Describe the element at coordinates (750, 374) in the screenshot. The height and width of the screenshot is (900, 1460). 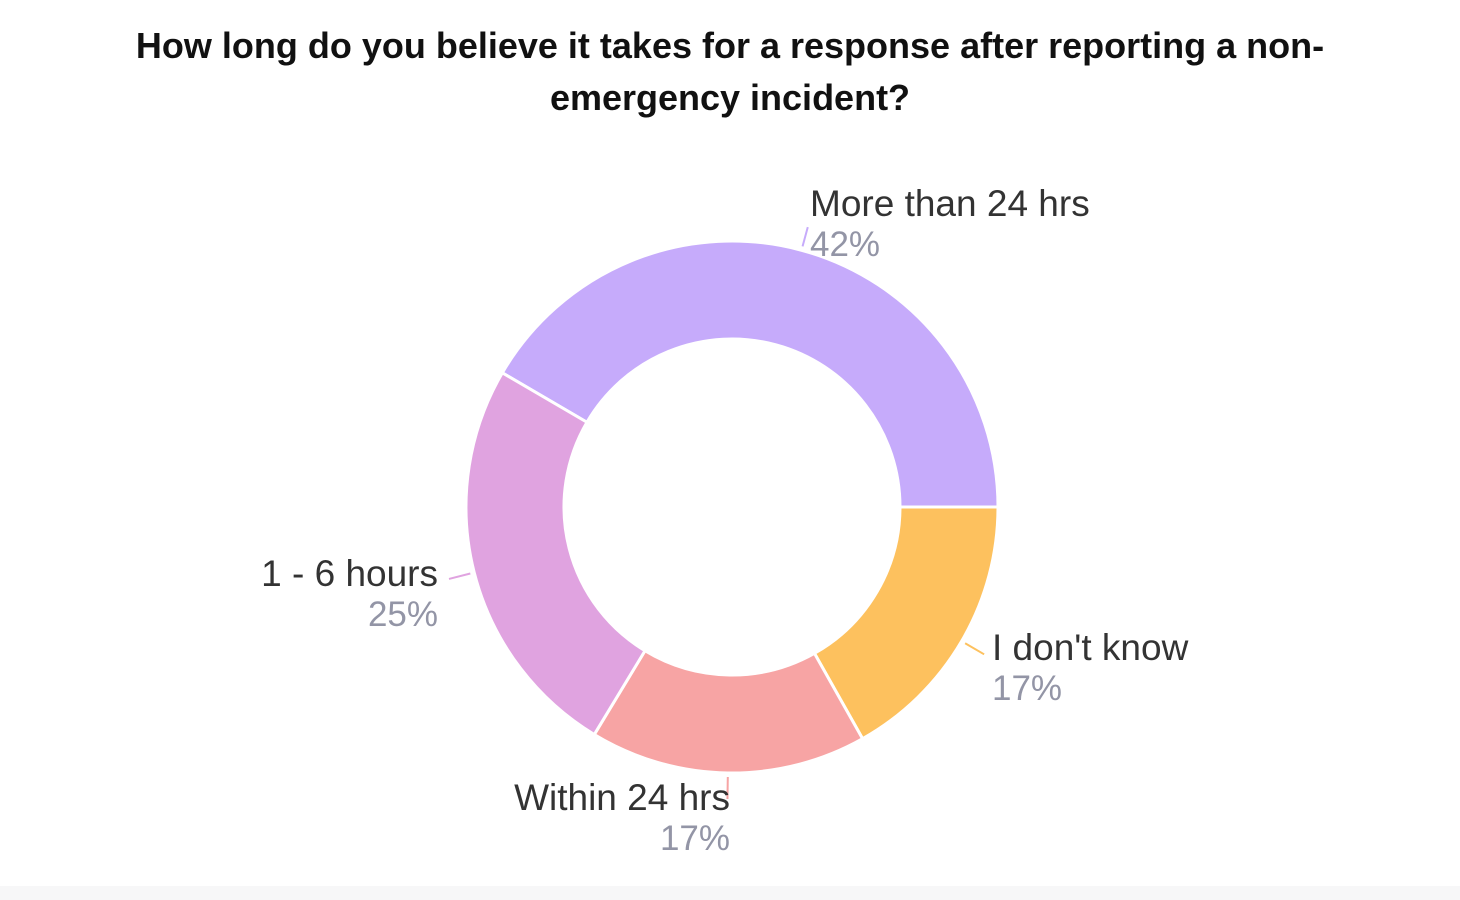
I see `slice-more-than-24-hrs` at that location.